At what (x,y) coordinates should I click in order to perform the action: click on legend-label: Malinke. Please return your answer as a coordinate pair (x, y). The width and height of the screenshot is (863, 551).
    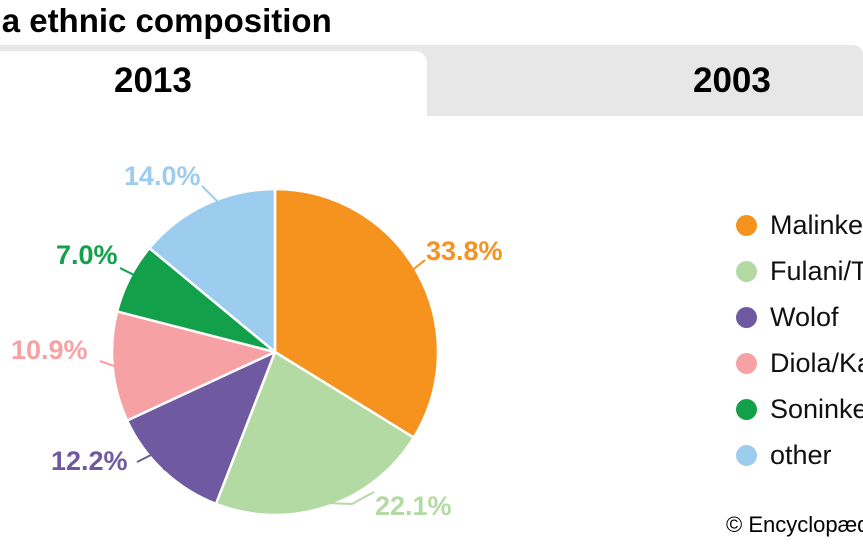
    Looking at the image, I should click on (816, 224).